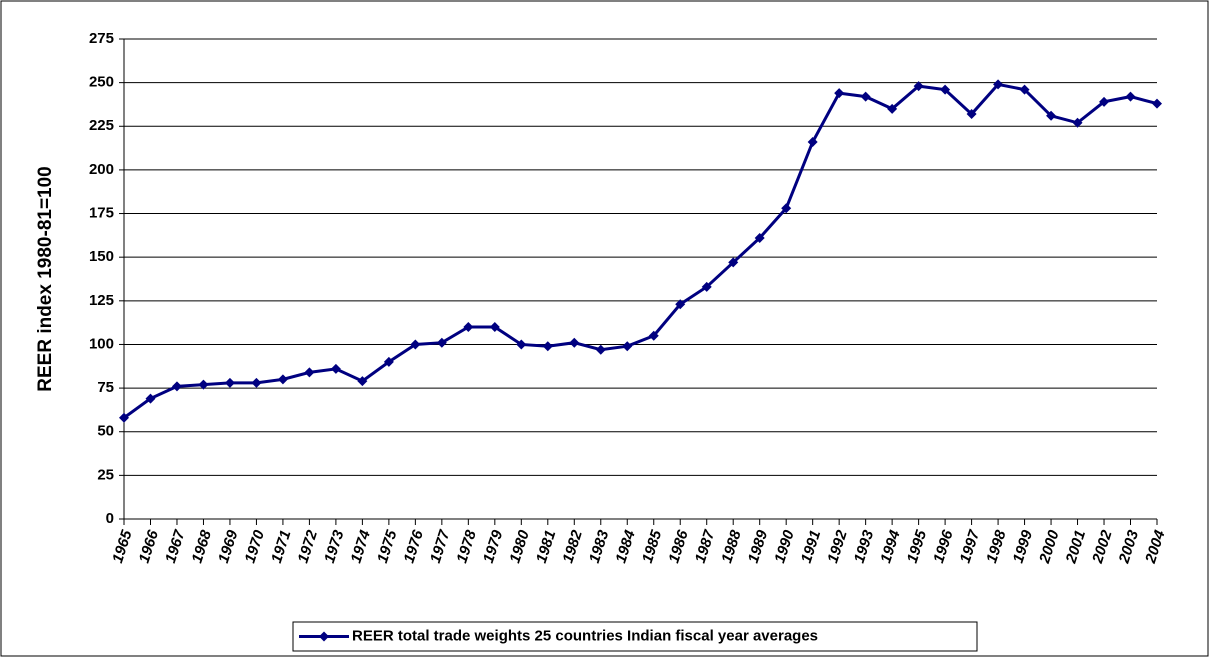 This screenshot has height=663, width=1210. I want to click on y-tick-label: 175, so click(101, 213).